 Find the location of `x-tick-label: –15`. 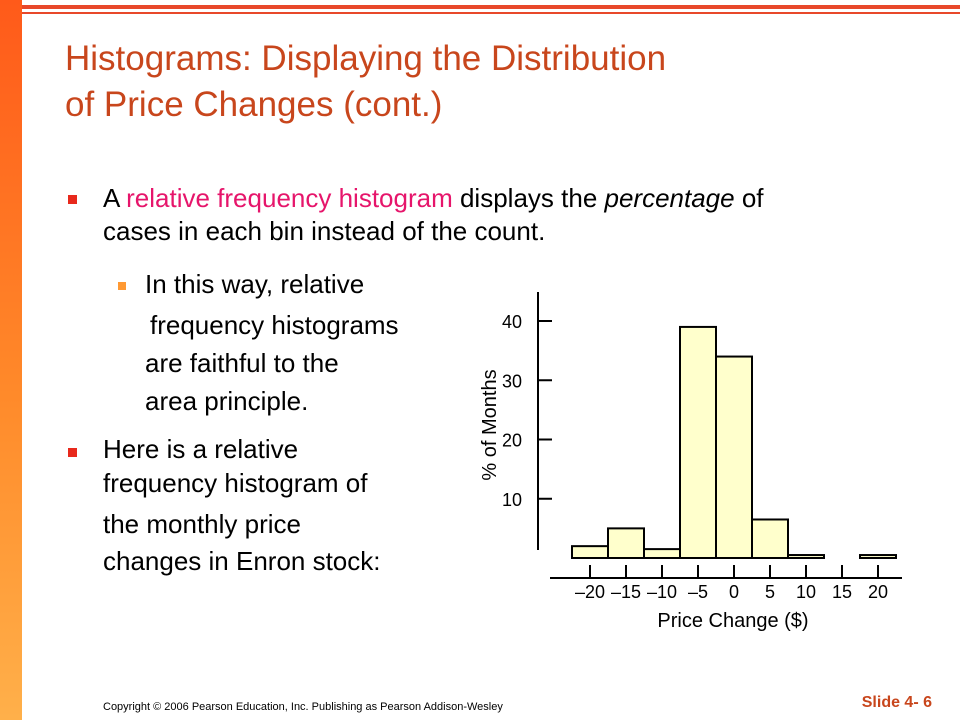

x-tick-label: –15 is located at coordinates (626, 592).